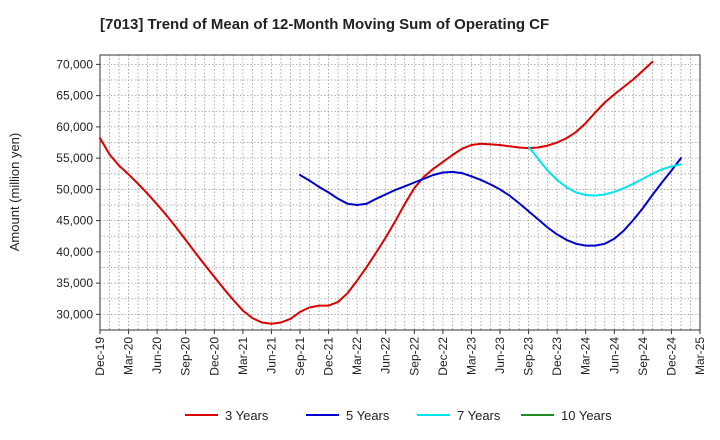 The height and width of the screenshot is (440, 720). Describe the element at coordinates (671, 356) in the screenshot. I see `x-tick-label: Dec-24` at that location.